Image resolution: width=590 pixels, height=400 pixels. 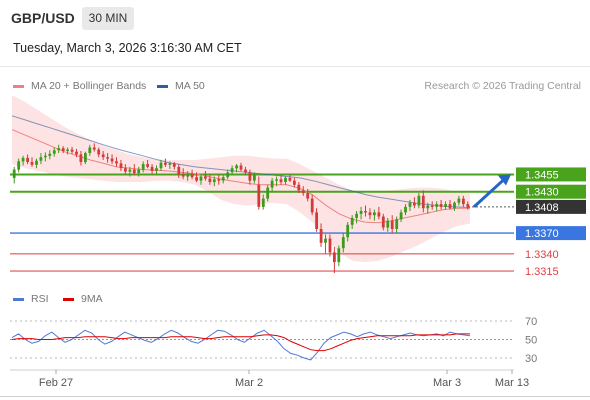 I want to click on x-tick-label: Feb 27, so click(x=56, y=383).